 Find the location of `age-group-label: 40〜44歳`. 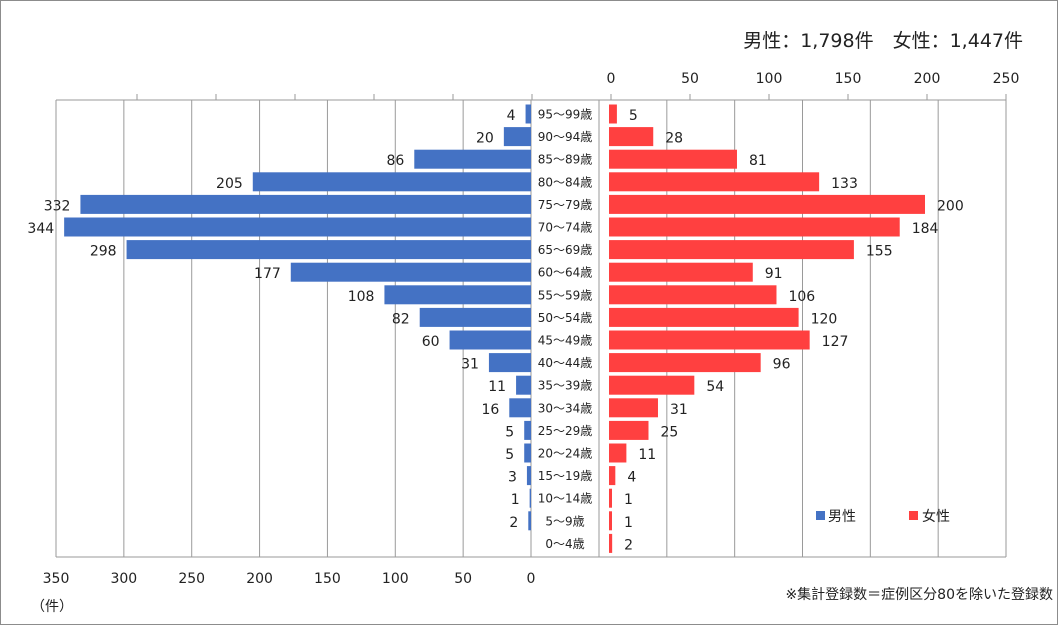

age-group-label: 40〜44歳 is located at coordinates (565, 363).